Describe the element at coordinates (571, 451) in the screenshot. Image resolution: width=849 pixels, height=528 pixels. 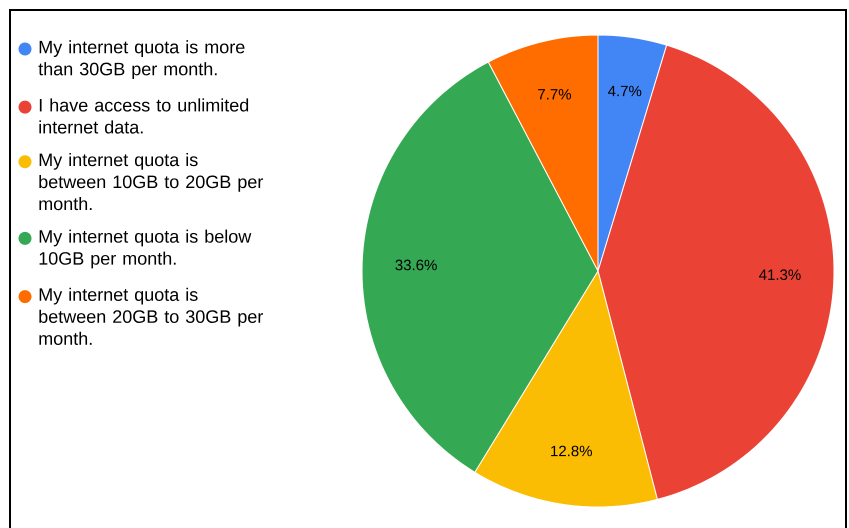
I see `data-label: 12.8%` at that location.